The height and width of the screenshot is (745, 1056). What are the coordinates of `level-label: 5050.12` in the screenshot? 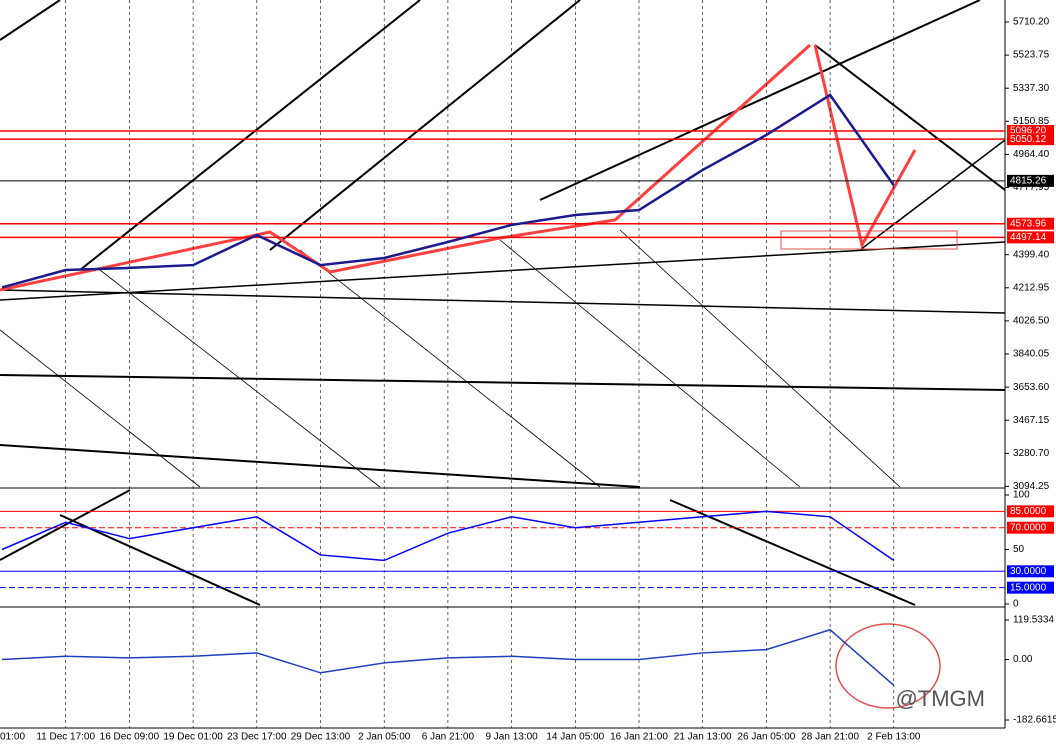 It's located at (1028, 139).